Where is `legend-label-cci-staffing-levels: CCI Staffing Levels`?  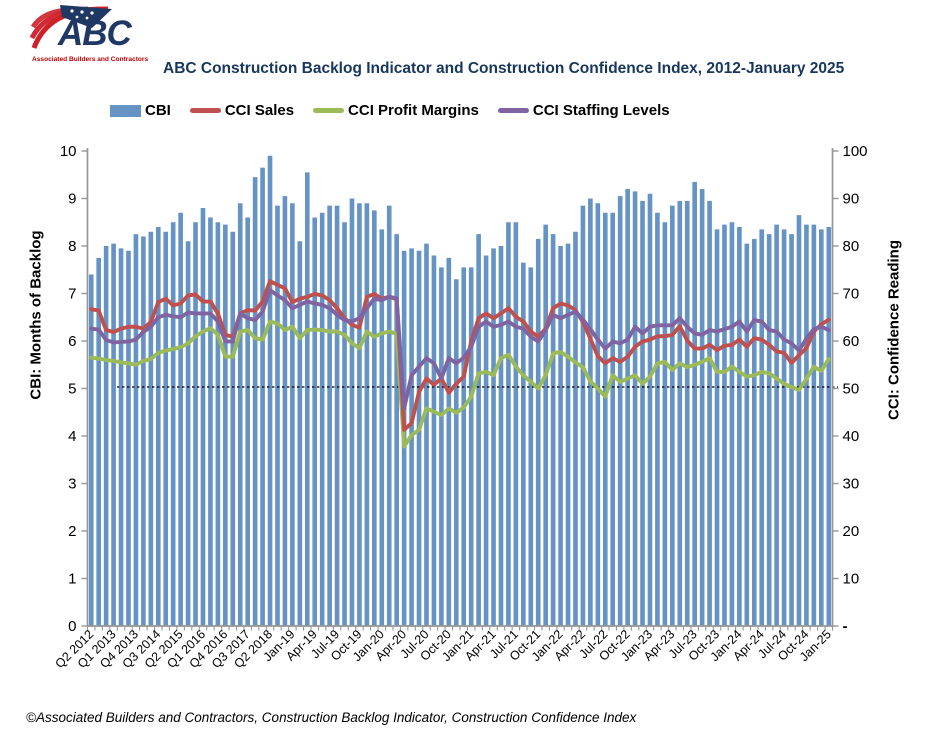
legend-label-cci-staffing-levels: CCI Staffing Levels is located at coordinates (601, 110).